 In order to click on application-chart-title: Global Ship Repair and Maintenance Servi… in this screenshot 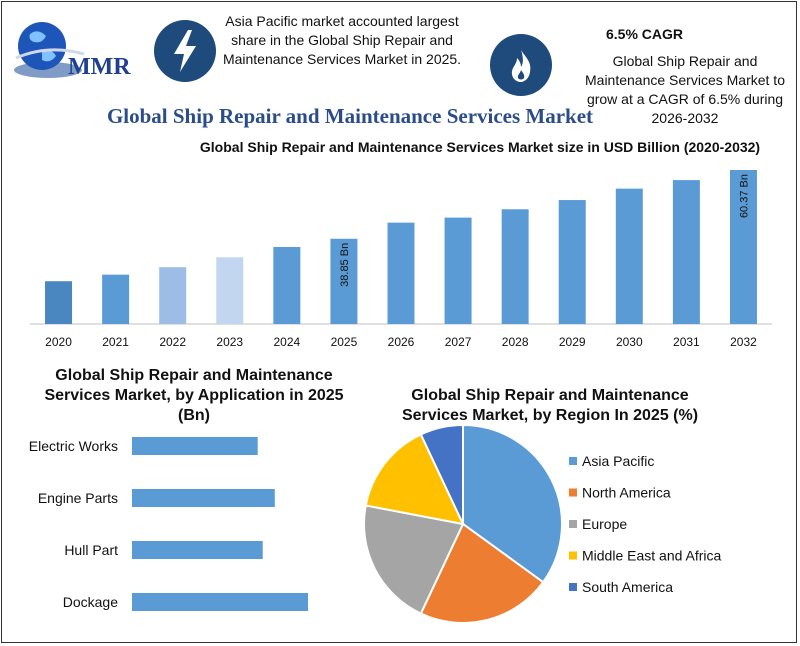, I will do `click(194, 395)`.